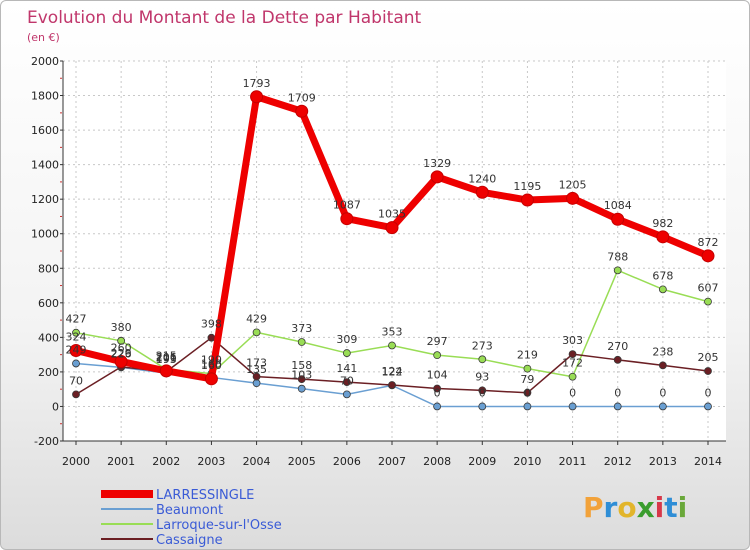 This screenshot has width=750, height=550. I want to click on brand-letter: P, so click(593, 507).